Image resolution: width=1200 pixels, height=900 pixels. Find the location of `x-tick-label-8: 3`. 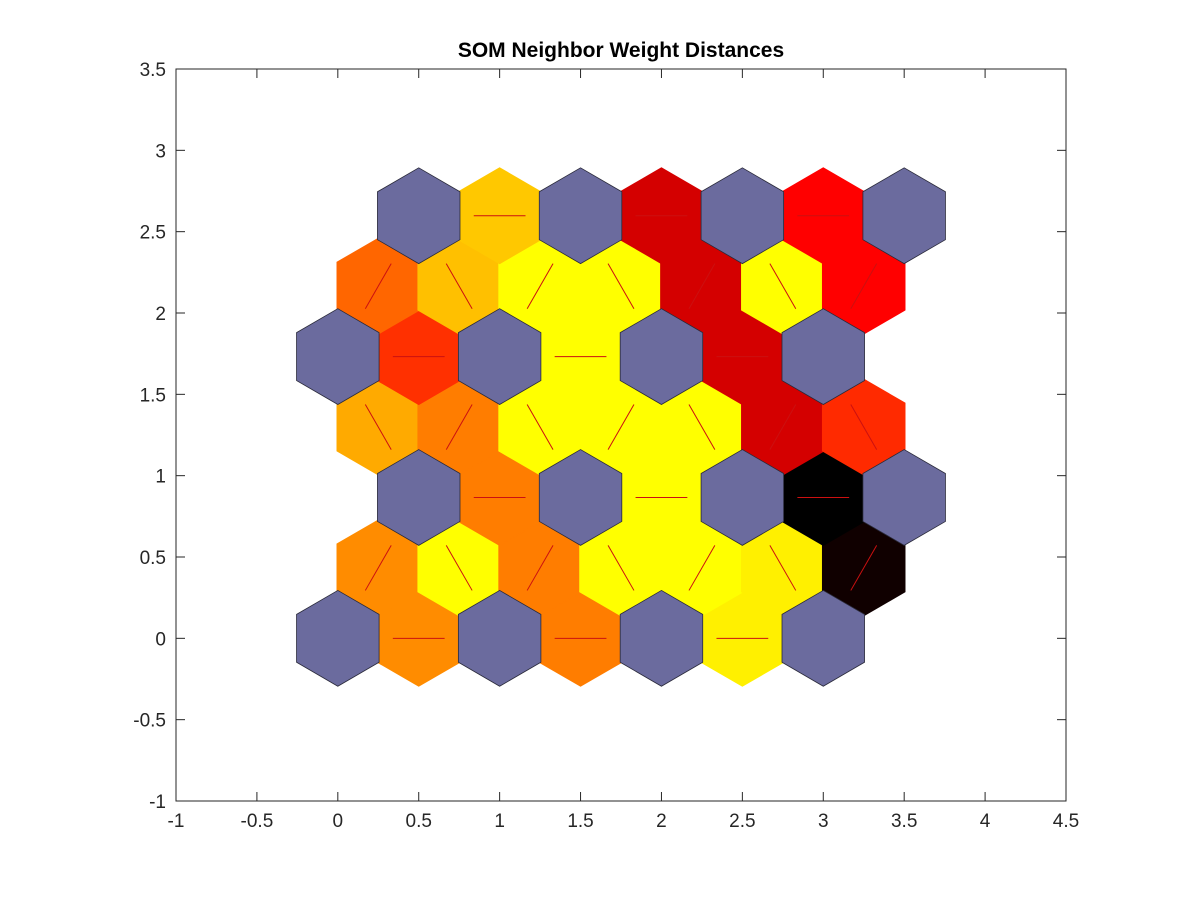

x-tick-label-8: 3 is located at coordinates (823, 821).